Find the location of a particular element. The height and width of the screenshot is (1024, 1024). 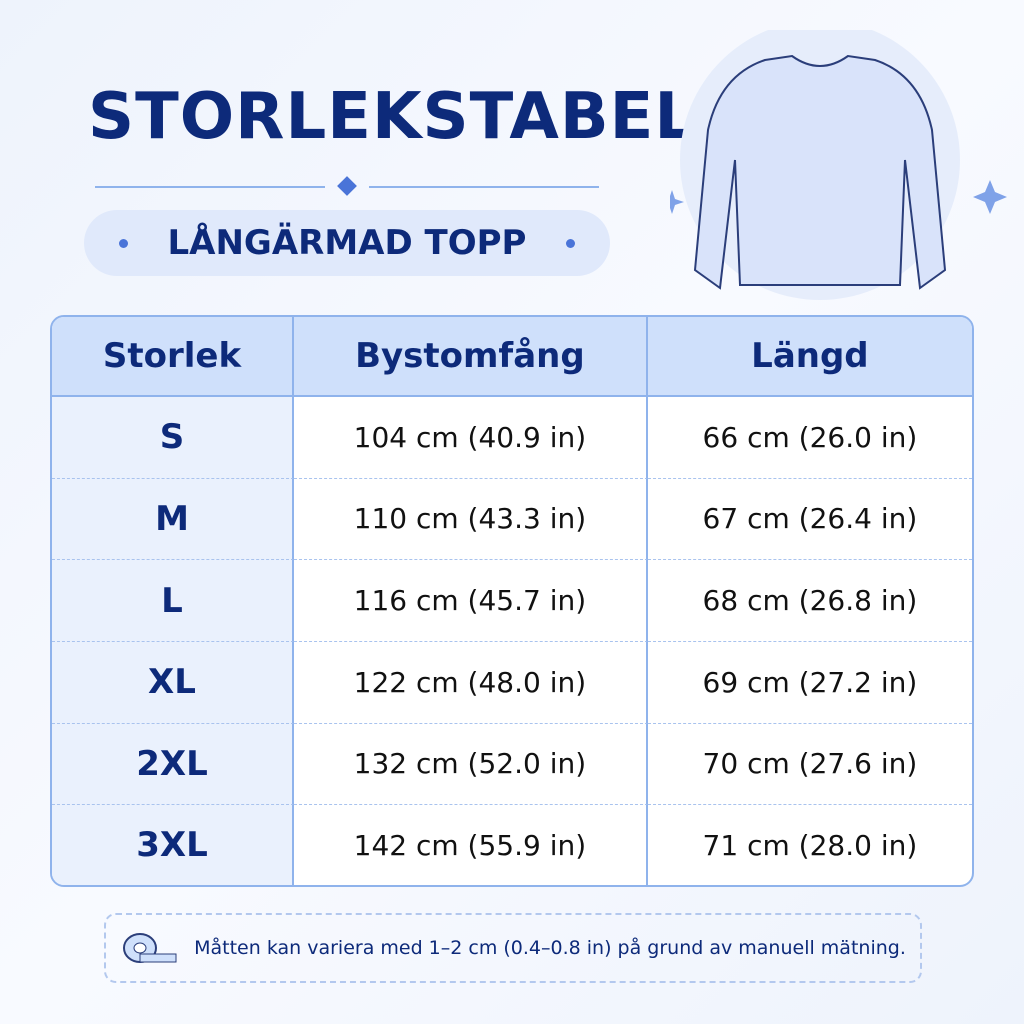

subtitle-pill: LÅNGÄRMAD TOPP is located at coordinates (347, 243).